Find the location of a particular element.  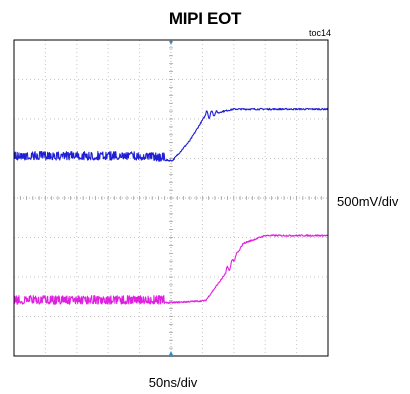

figure-tag: toc14 is located at coordinates (319, 33).